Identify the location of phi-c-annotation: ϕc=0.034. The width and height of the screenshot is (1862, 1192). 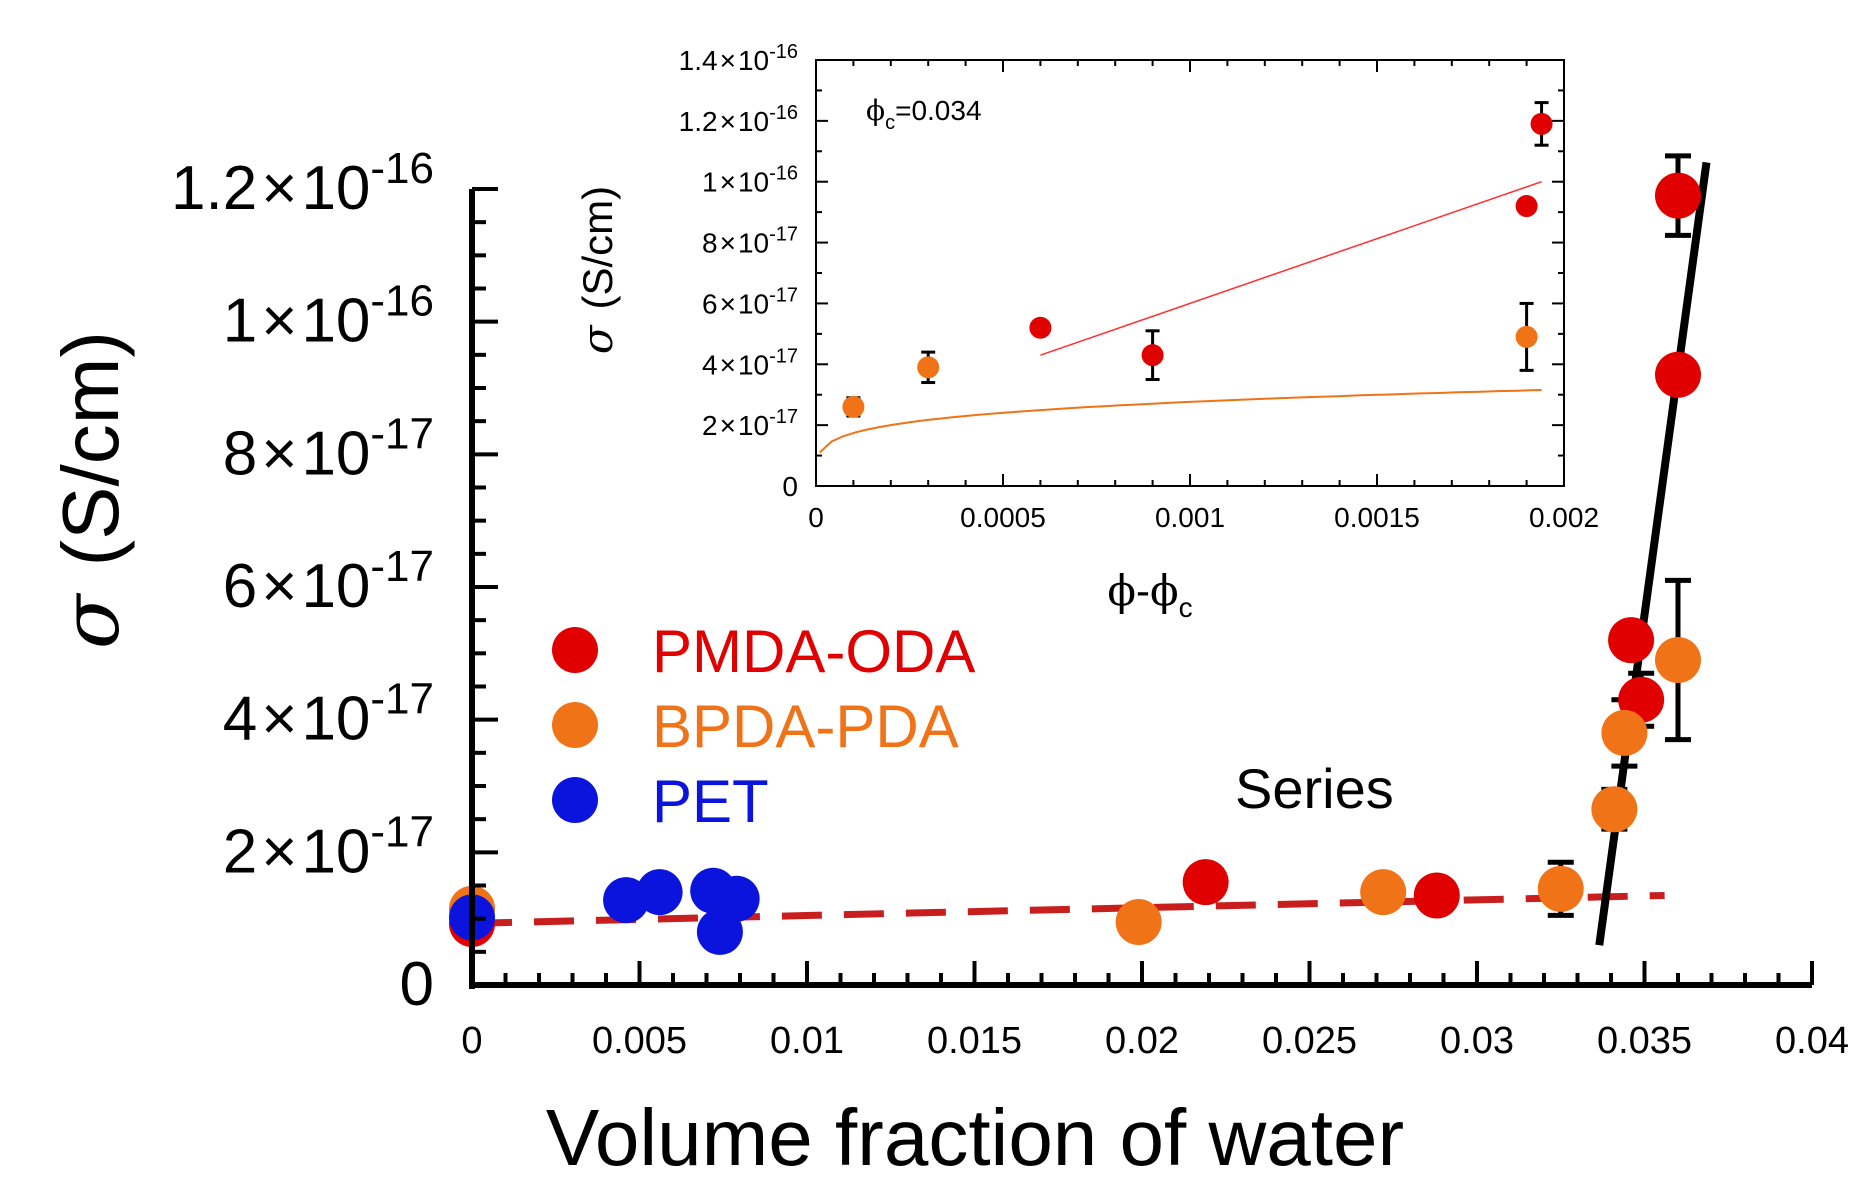
(924, 114).